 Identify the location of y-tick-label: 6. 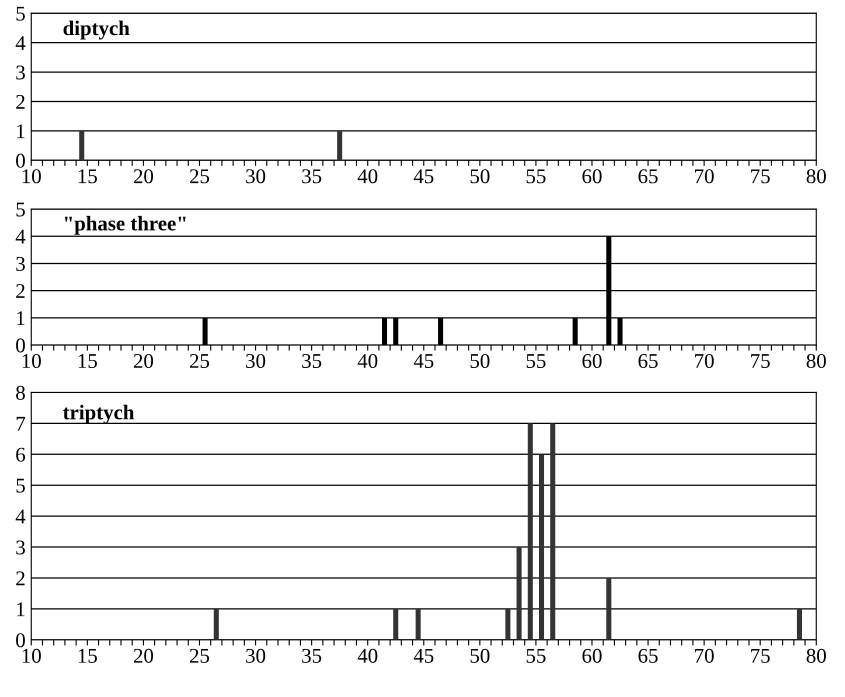
(21, 455).